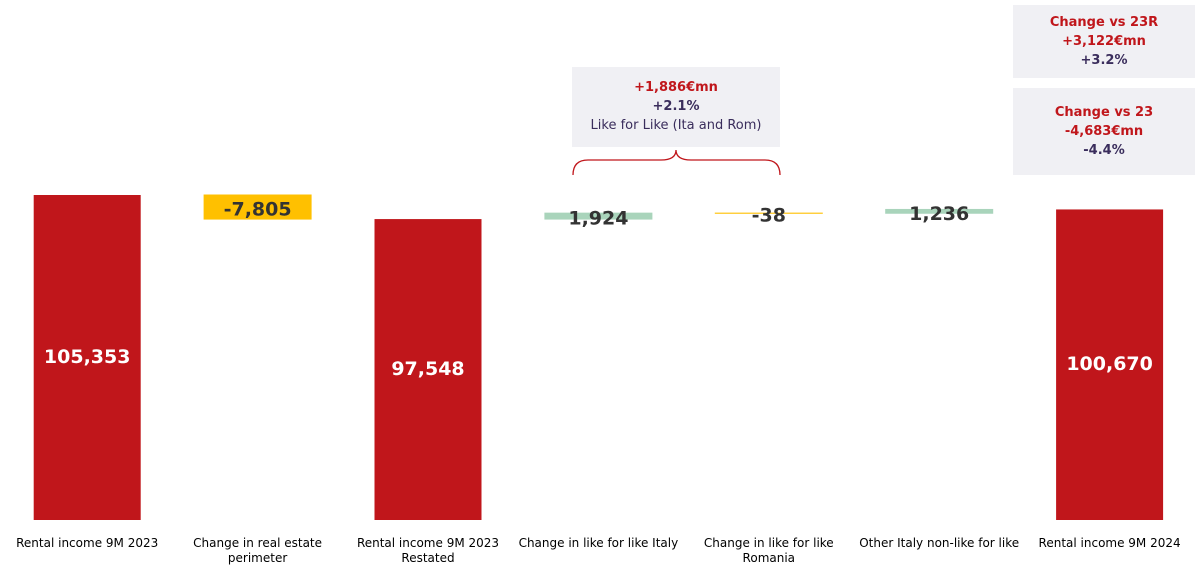  Describe the element at coordinates (1109, 543) in the screenshot. I see `x-tick-label: Rental income 9M 2024` at that location.